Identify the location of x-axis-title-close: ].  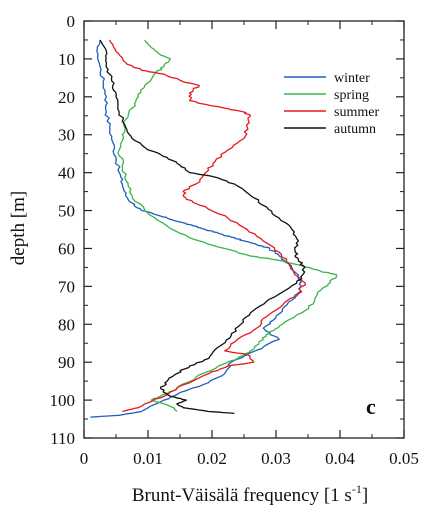
(365, 495).